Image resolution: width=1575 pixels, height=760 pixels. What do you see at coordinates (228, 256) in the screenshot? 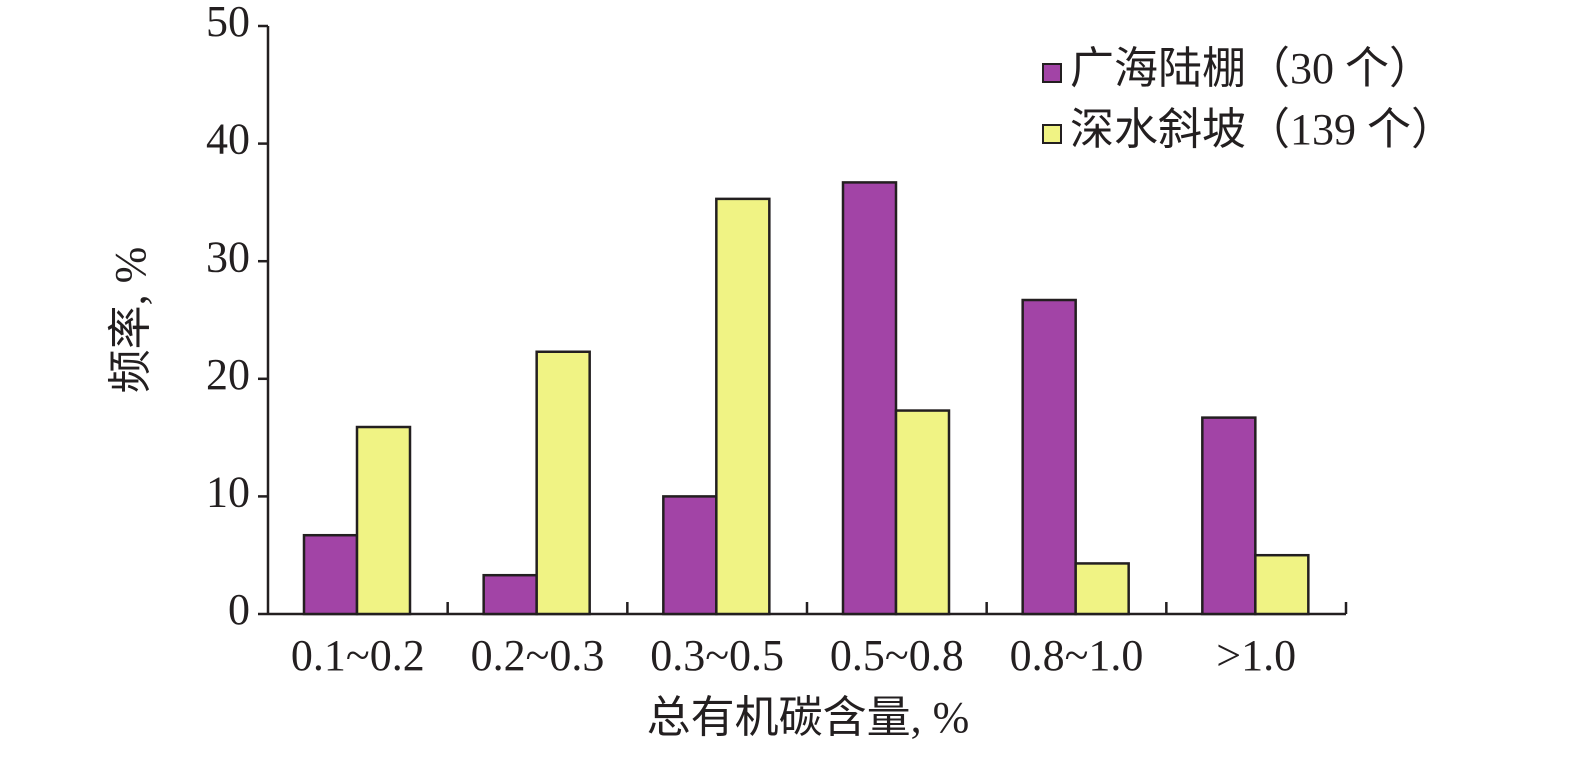
I see `y-tick-label: 30` at bounding box center [228, 256].